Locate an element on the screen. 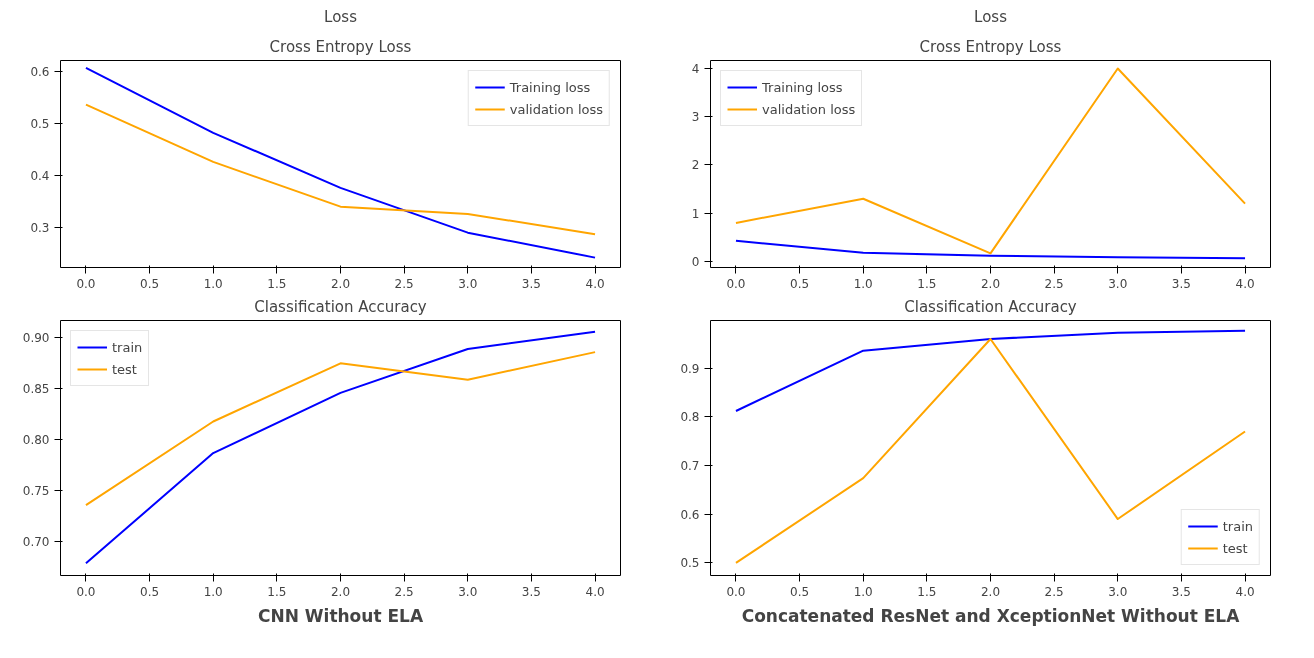 The width and height of the screenshot is (1314, 658). text: CNN Without ELA is located at coordinates (340, 615).